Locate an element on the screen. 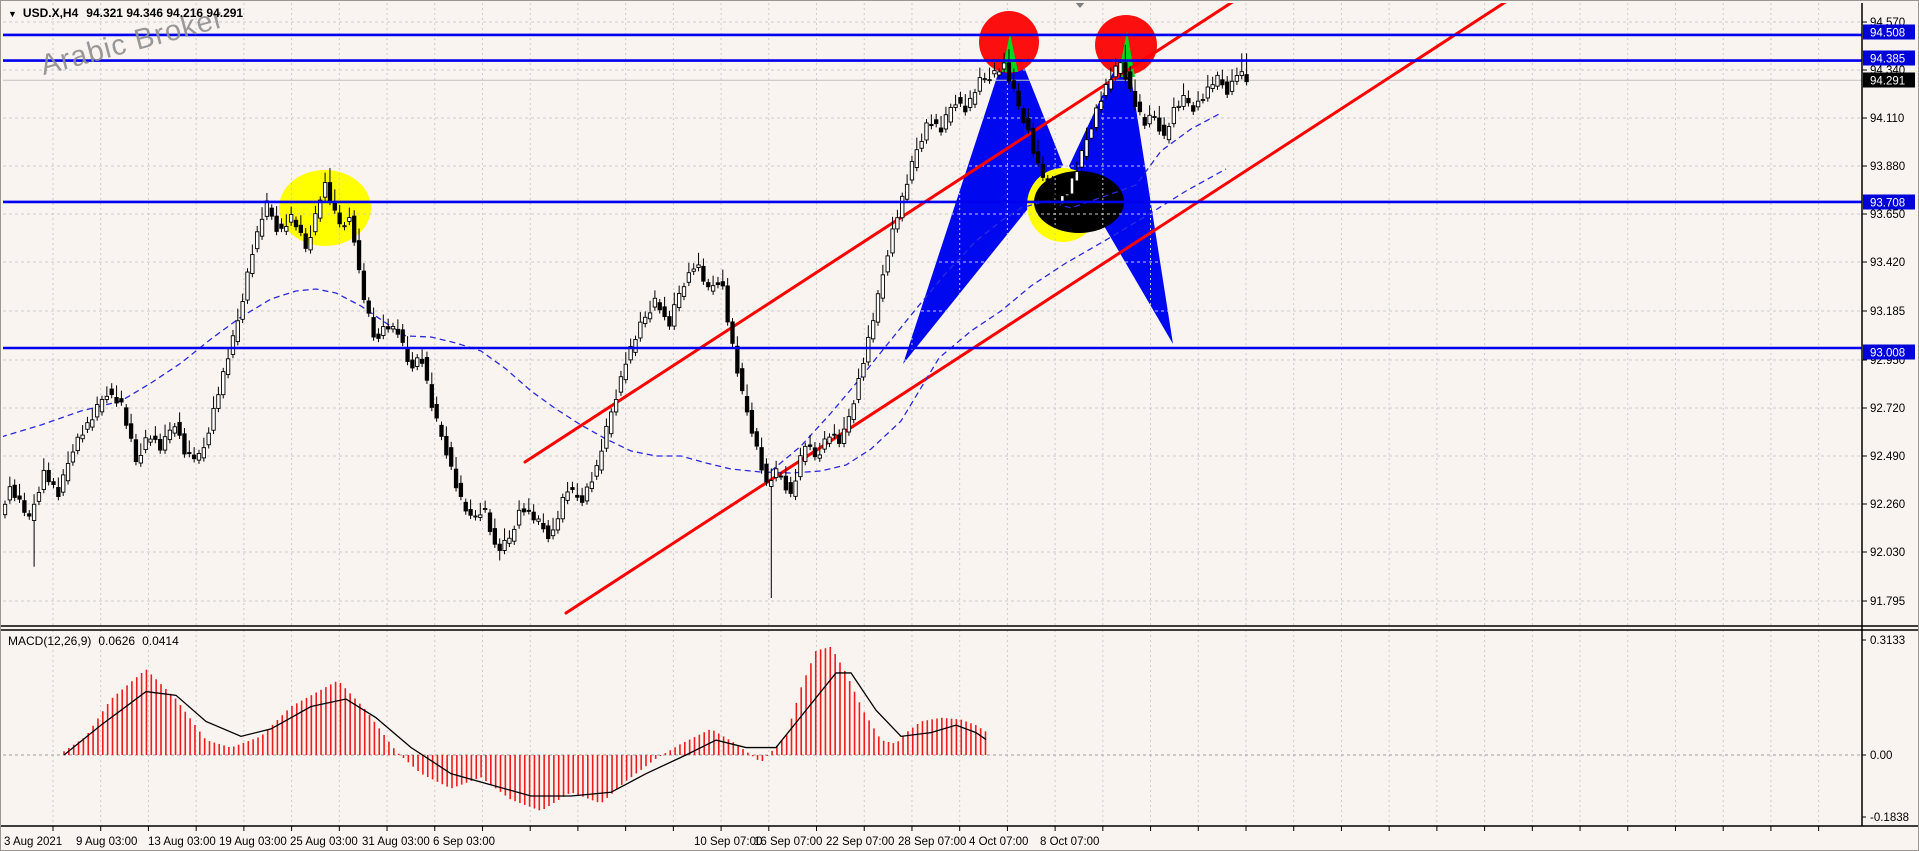 The image size is (1919, 851). price-tick-label: 93.420 is located at coordinates (1887, 263).